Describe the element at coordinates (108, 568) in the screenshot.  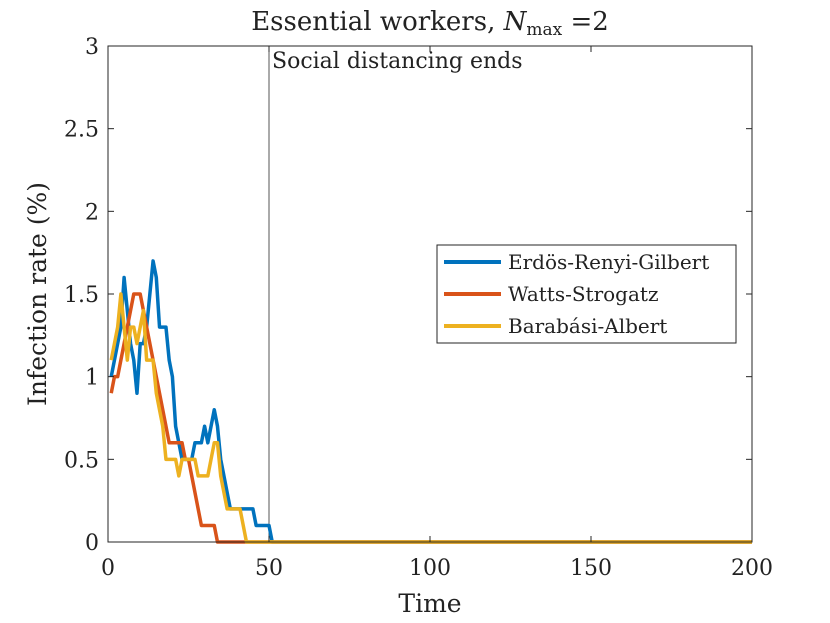
I see `x-tick-label: 0` at that location.